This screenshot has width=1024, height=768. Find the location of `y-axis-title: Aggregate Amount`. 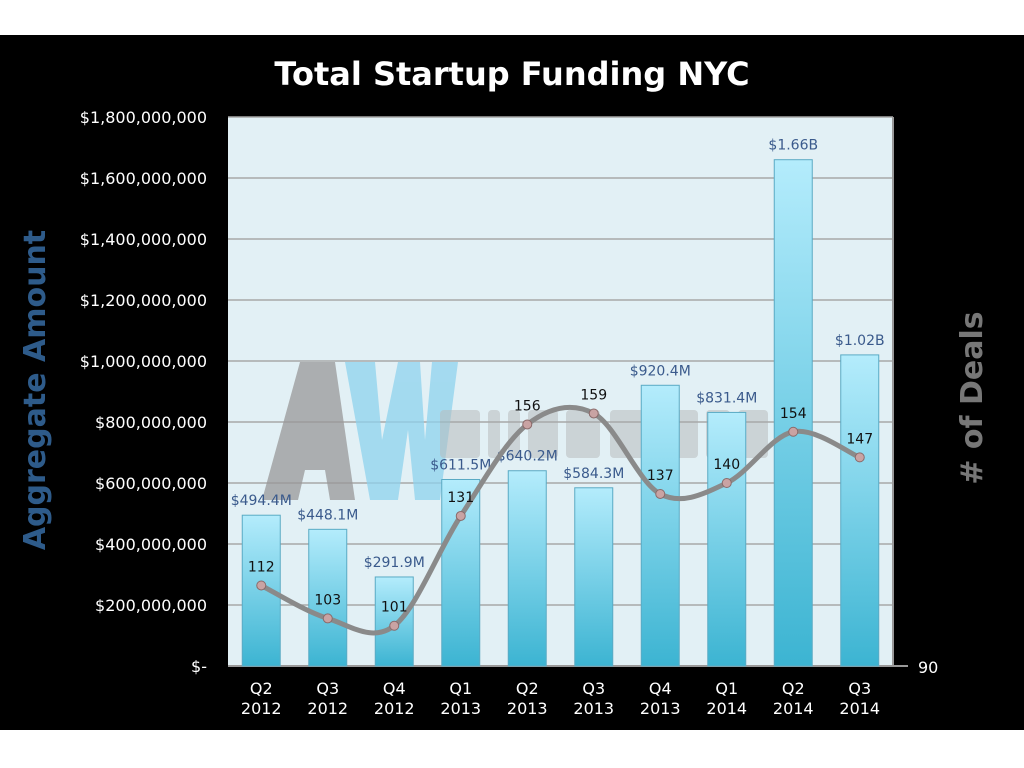

y-axis-title: Aggregate Amount is located at coordinates (35, 390).